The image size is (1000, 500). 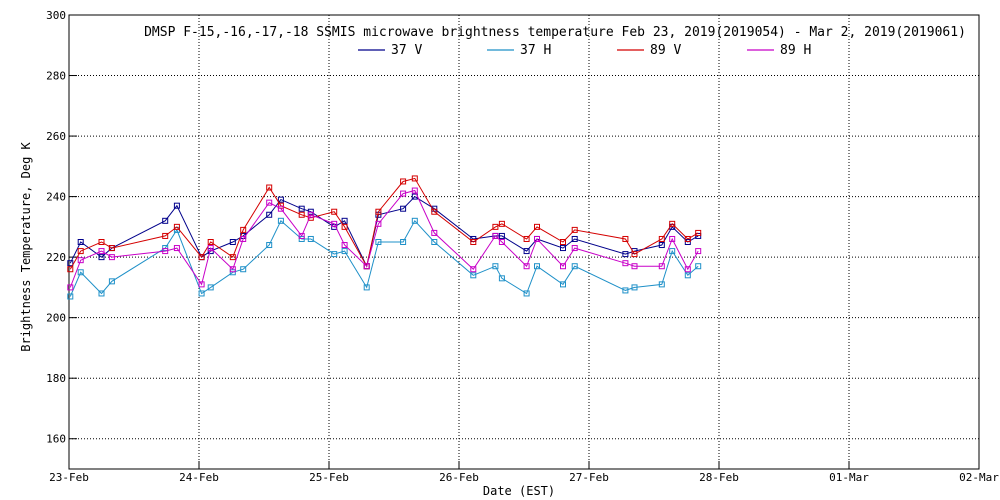 I want to click on y-tick-label: 240, so click(x=56, y=197).